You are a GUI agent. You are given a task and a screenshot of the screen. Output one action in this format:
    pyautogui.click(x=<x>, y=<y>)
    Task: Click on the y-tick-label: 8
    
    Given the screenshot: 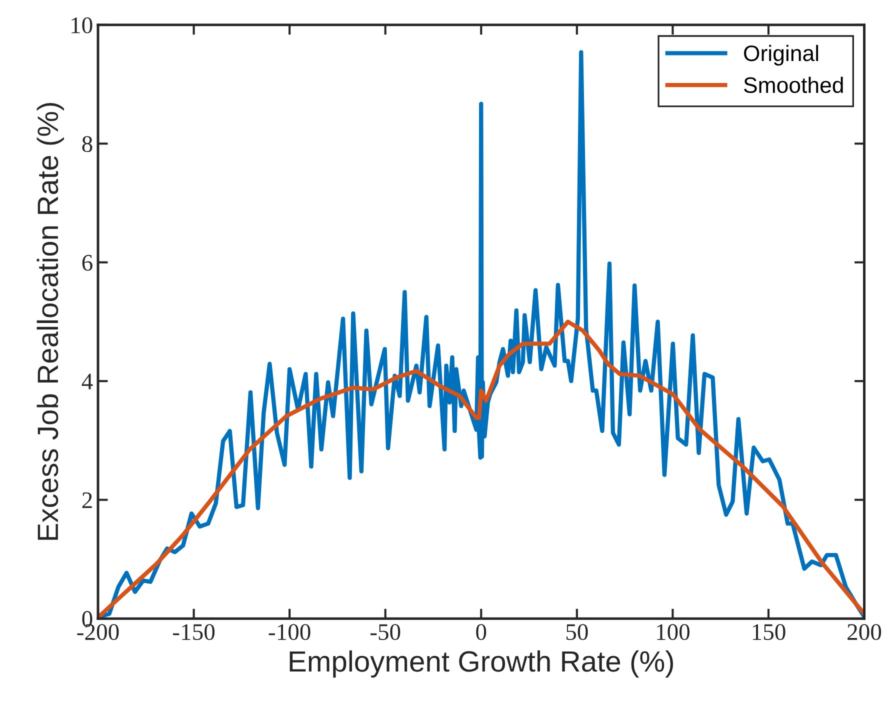 What is the action you would take?
    pyautogui.click(x=87, y=144)
    